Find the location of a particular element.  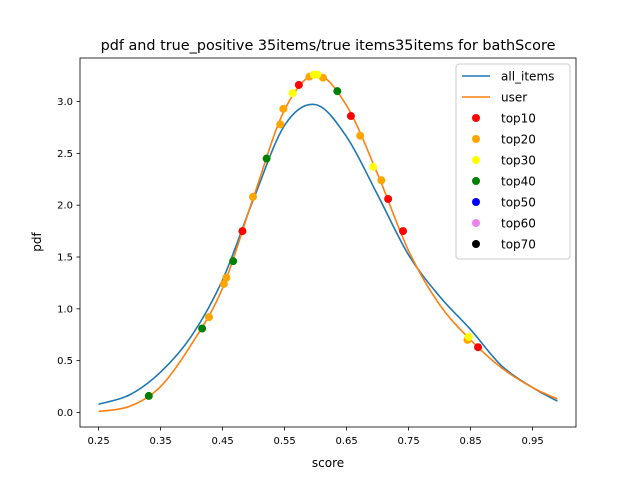

legend-box is located at coordinates (513, 161).